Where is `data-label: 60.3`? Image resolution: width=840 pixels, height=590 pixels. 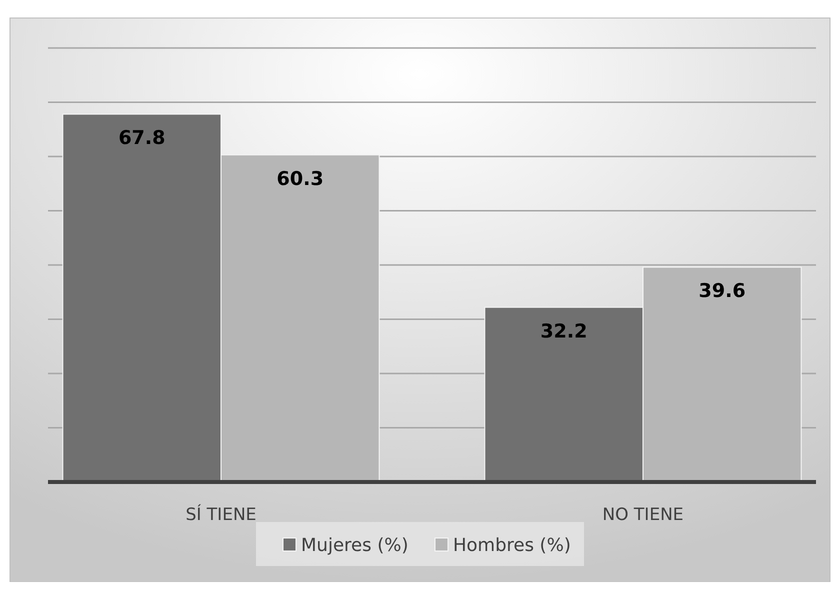
data-label: 60.3 is located at coordinates (300, 179).